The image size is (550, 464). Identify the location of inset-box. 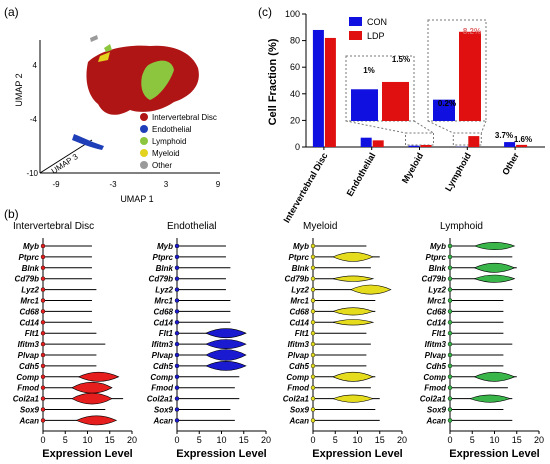
(457, 70).